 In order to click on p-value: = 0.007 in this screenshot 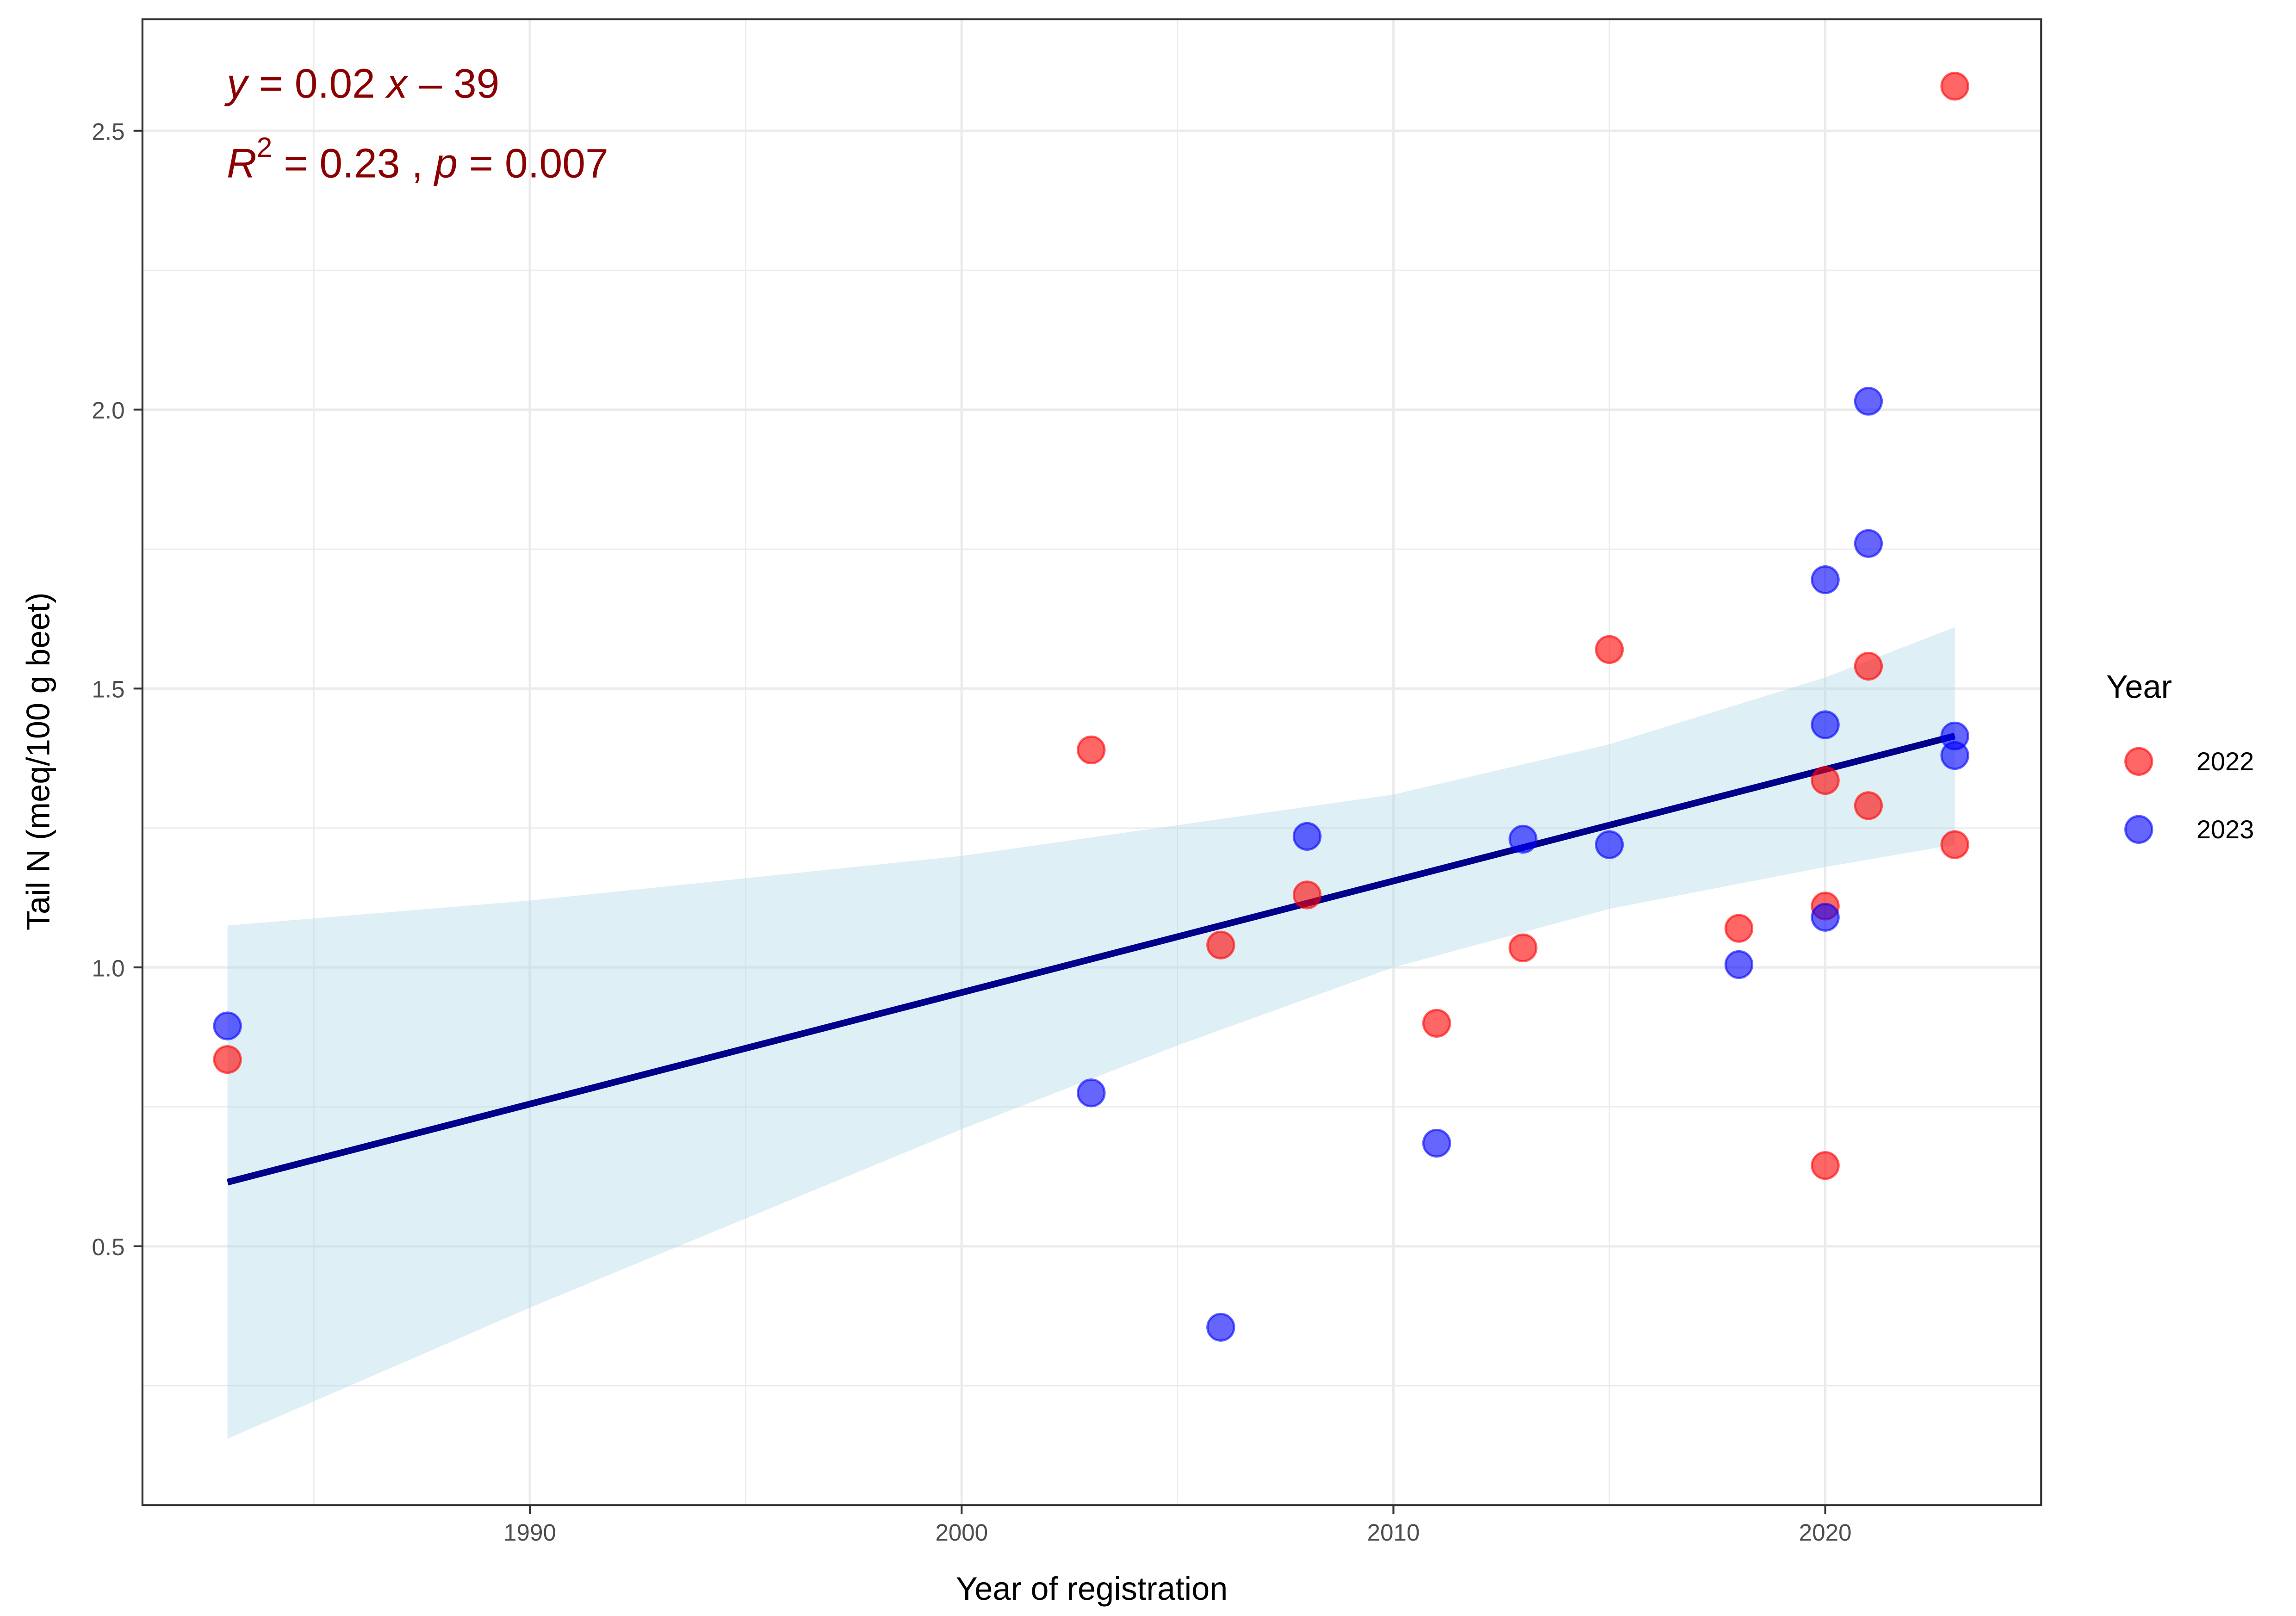, I will do `click(533, 163)`.